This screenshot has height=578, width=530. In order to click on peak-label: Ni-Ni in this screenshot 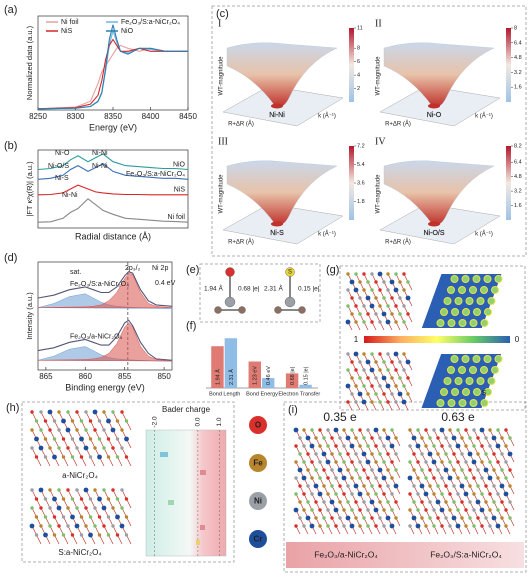, I will do `click(277, 115)`.